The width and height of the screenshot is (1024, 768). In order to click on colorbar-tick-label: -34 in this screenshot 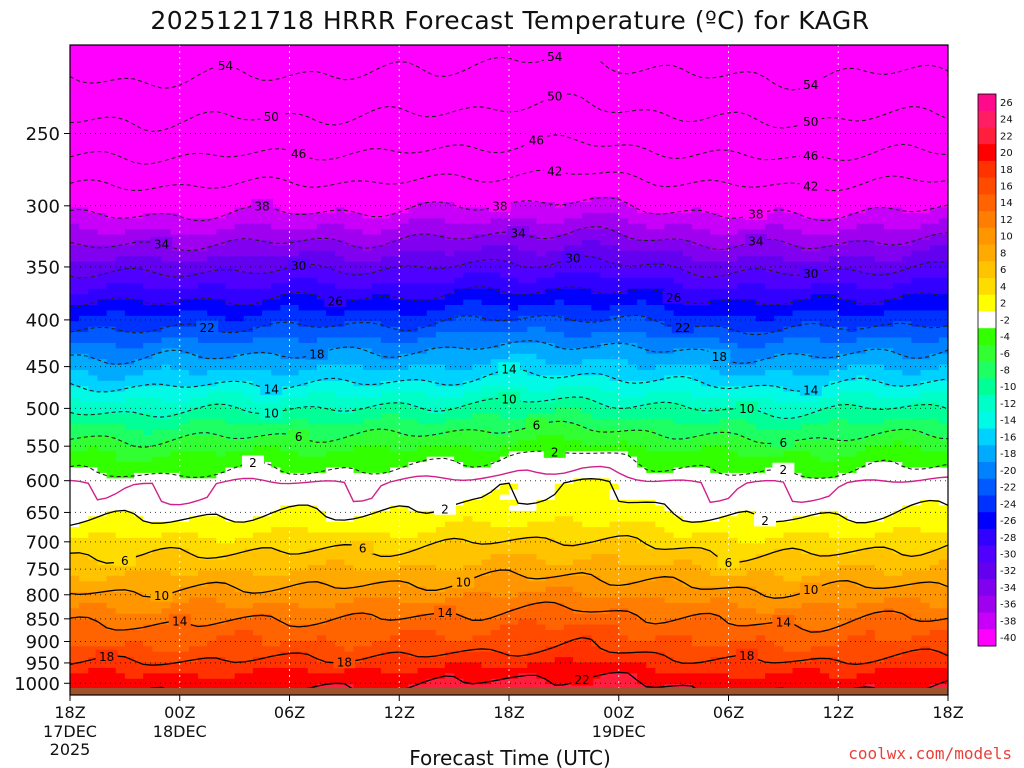, I will do `click(1008, 588)`.